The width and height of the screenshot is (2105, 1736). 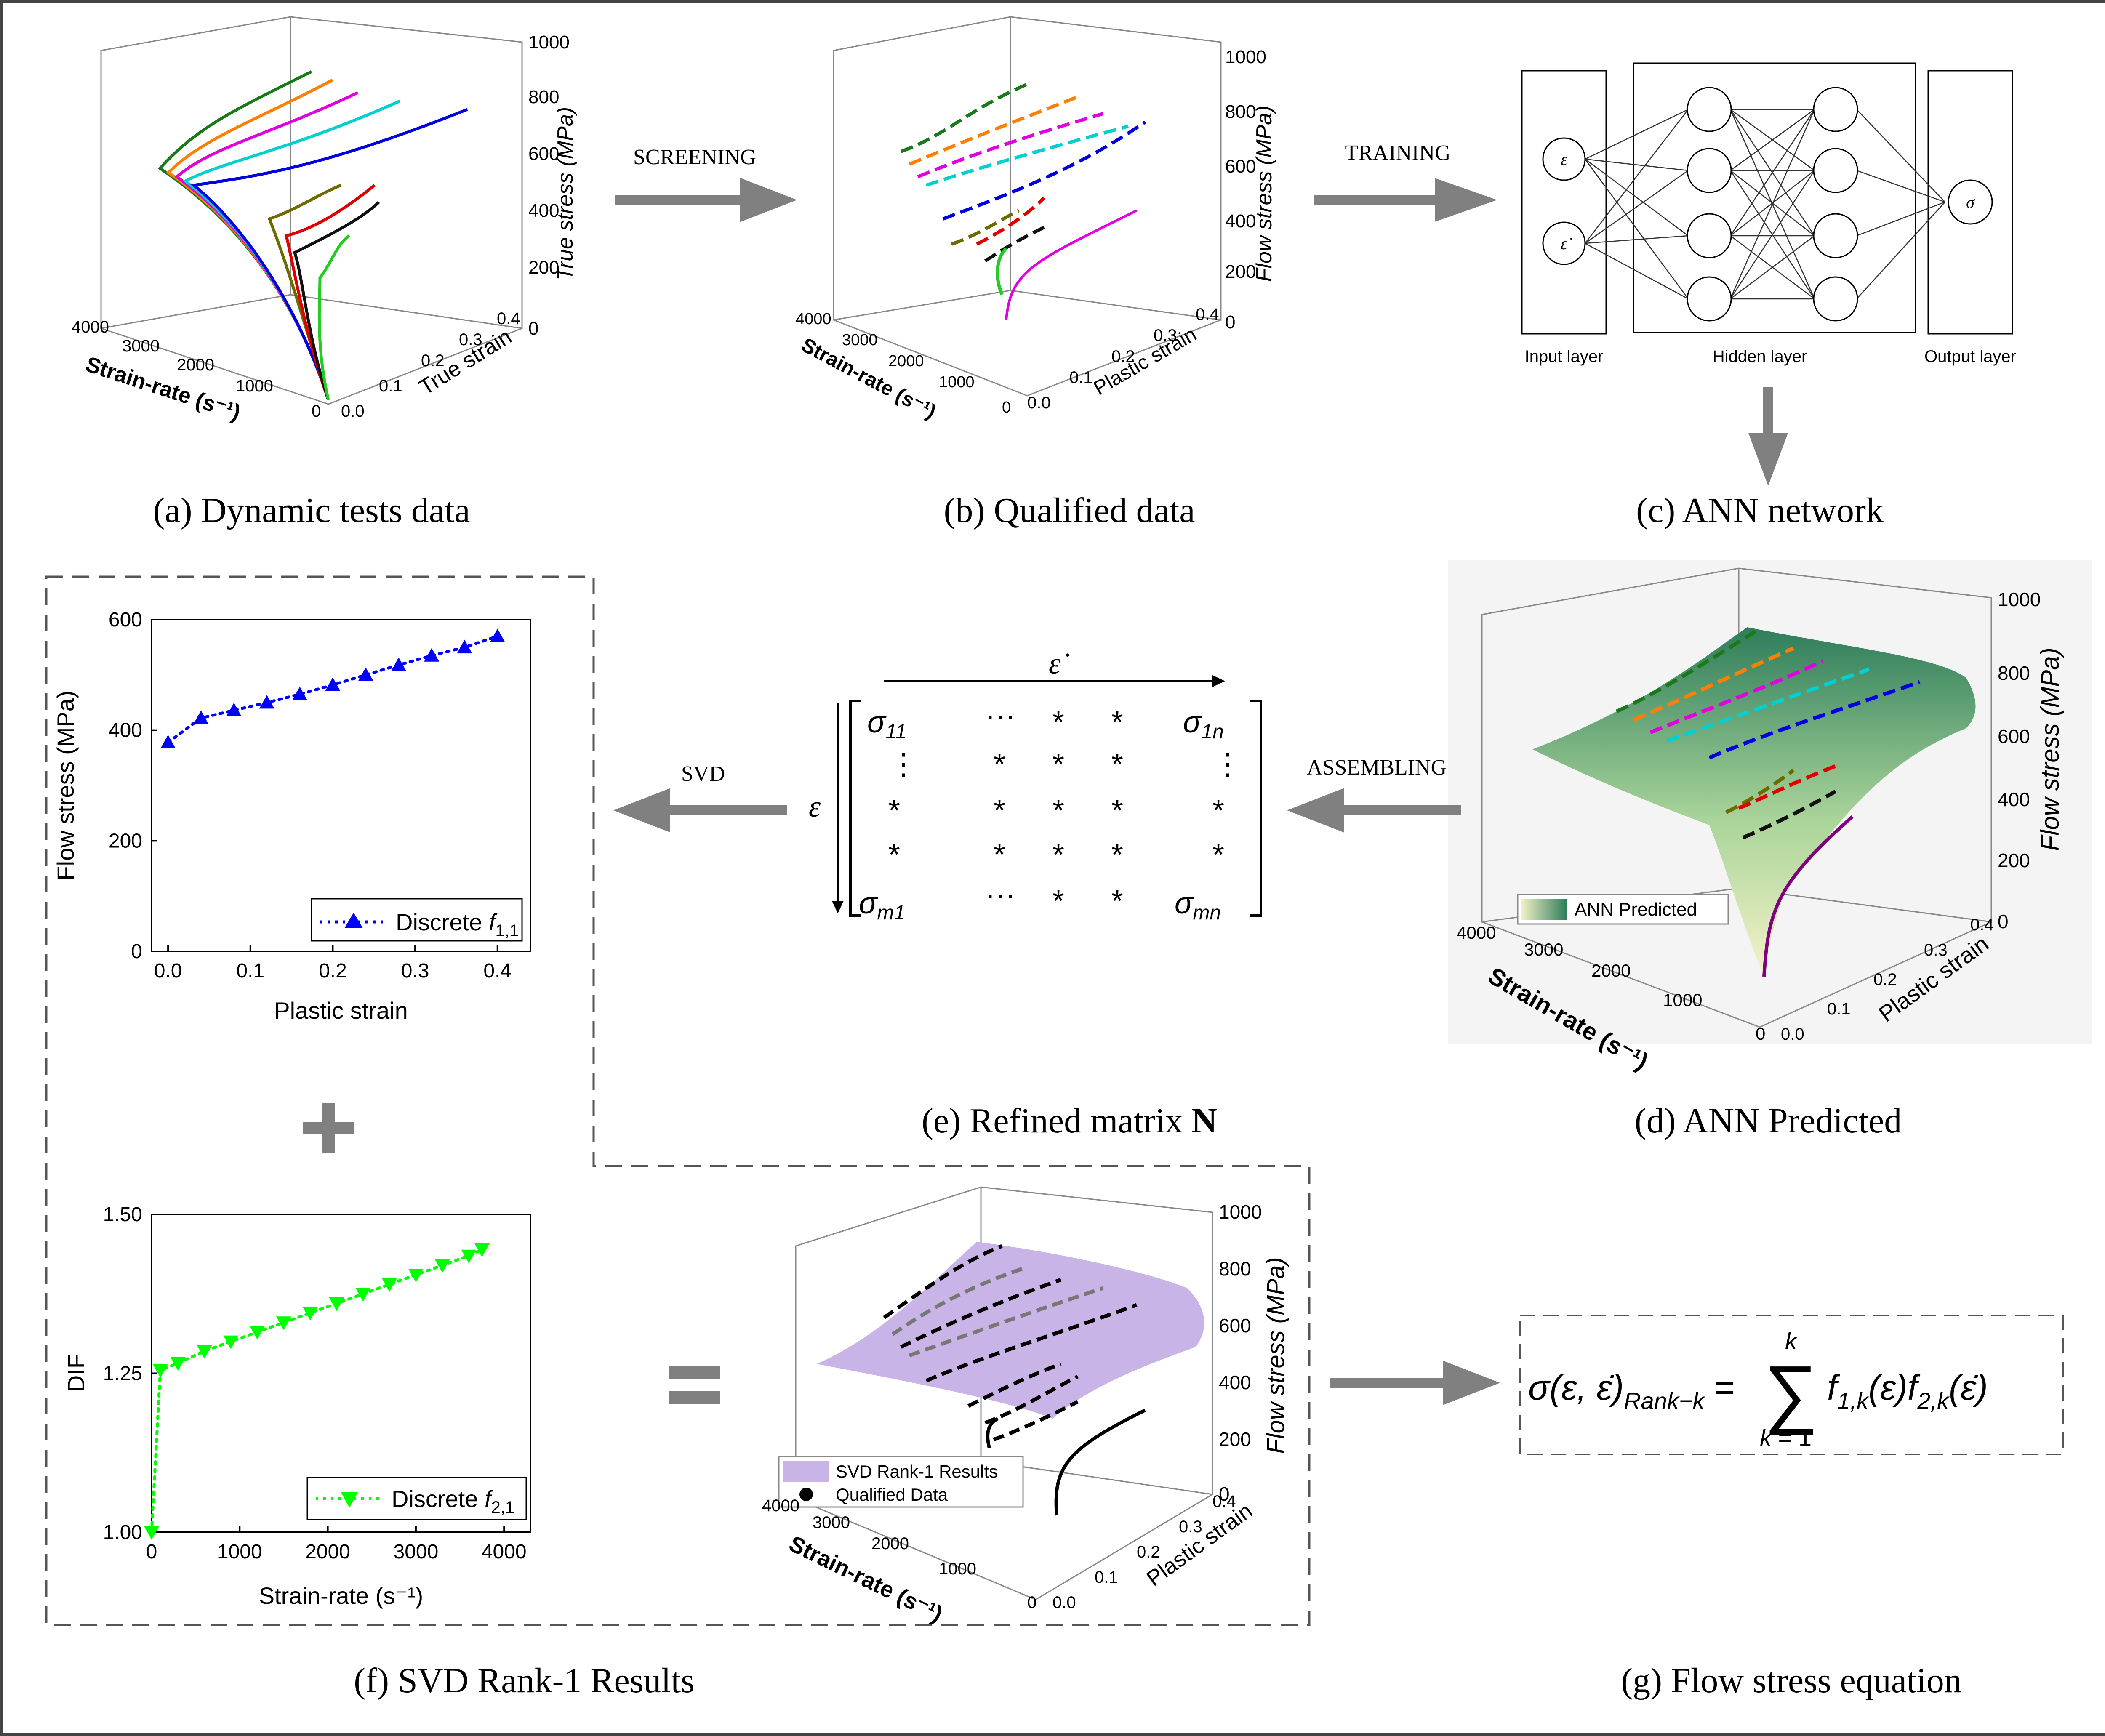 What do you see at coordinates (457, 924) in the screenshot?
I see `chart-f11-legend-label: Discrete f1,1` at bounding box center [457, 924].